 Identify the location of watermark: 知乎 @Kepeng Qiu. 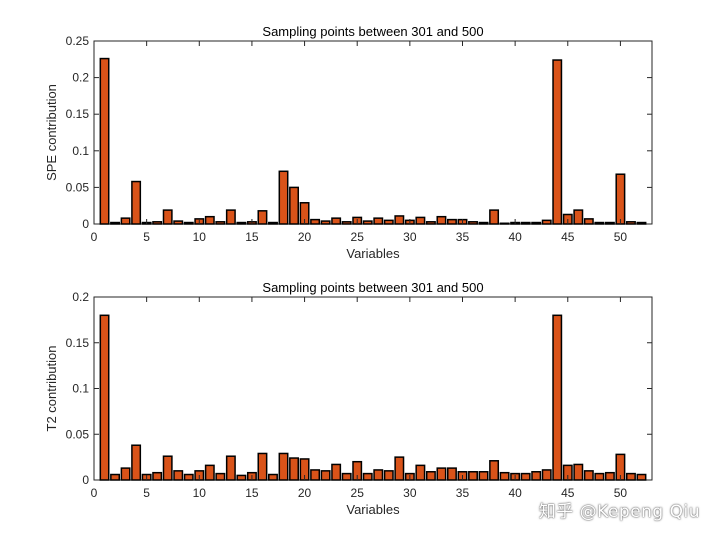
(619, 512).